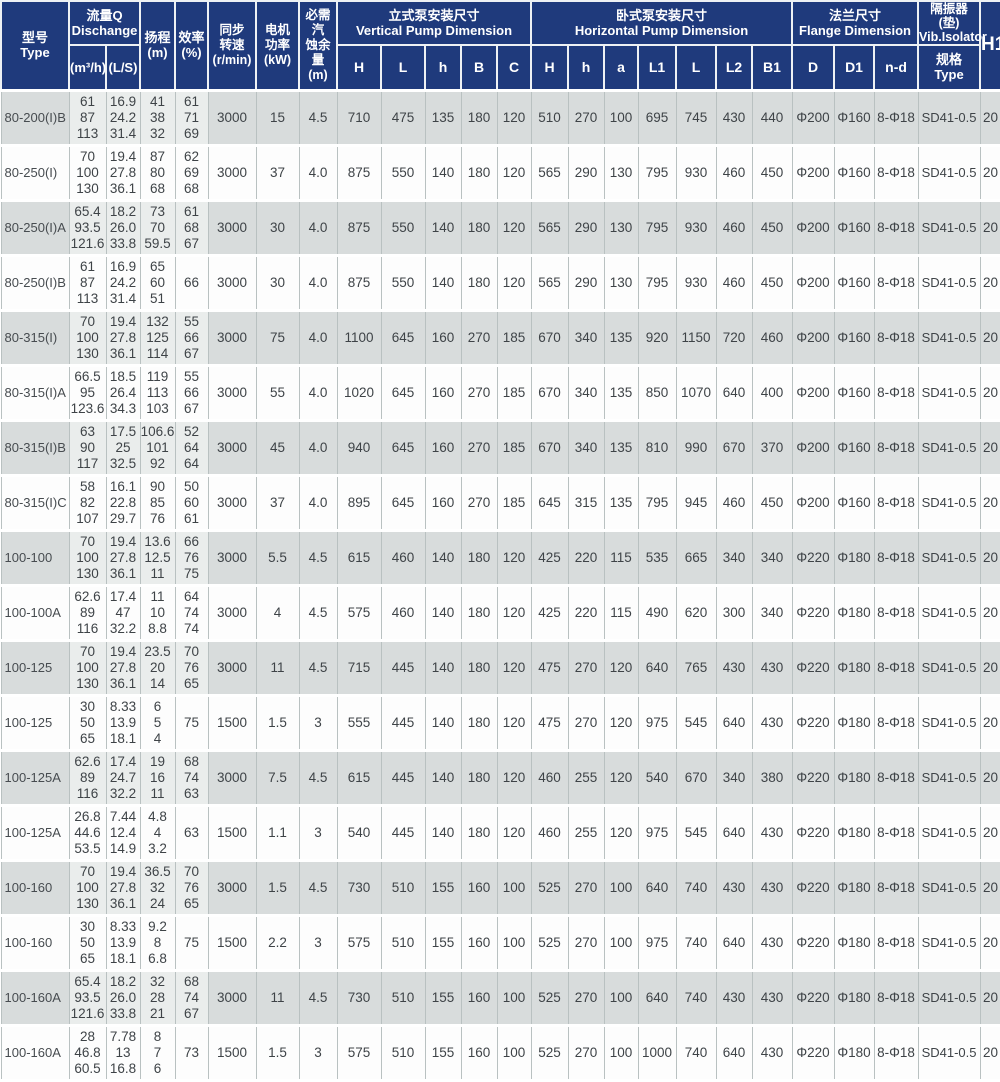  I want to click on vertical-B-cell: 160, so click(479, 1052).